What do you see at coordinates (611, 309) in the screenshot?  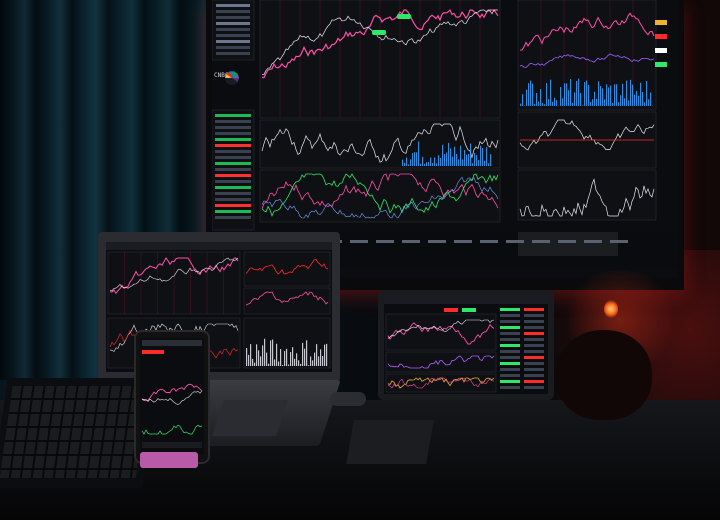 I see `candle-flame` at bounding box center [611, 309].